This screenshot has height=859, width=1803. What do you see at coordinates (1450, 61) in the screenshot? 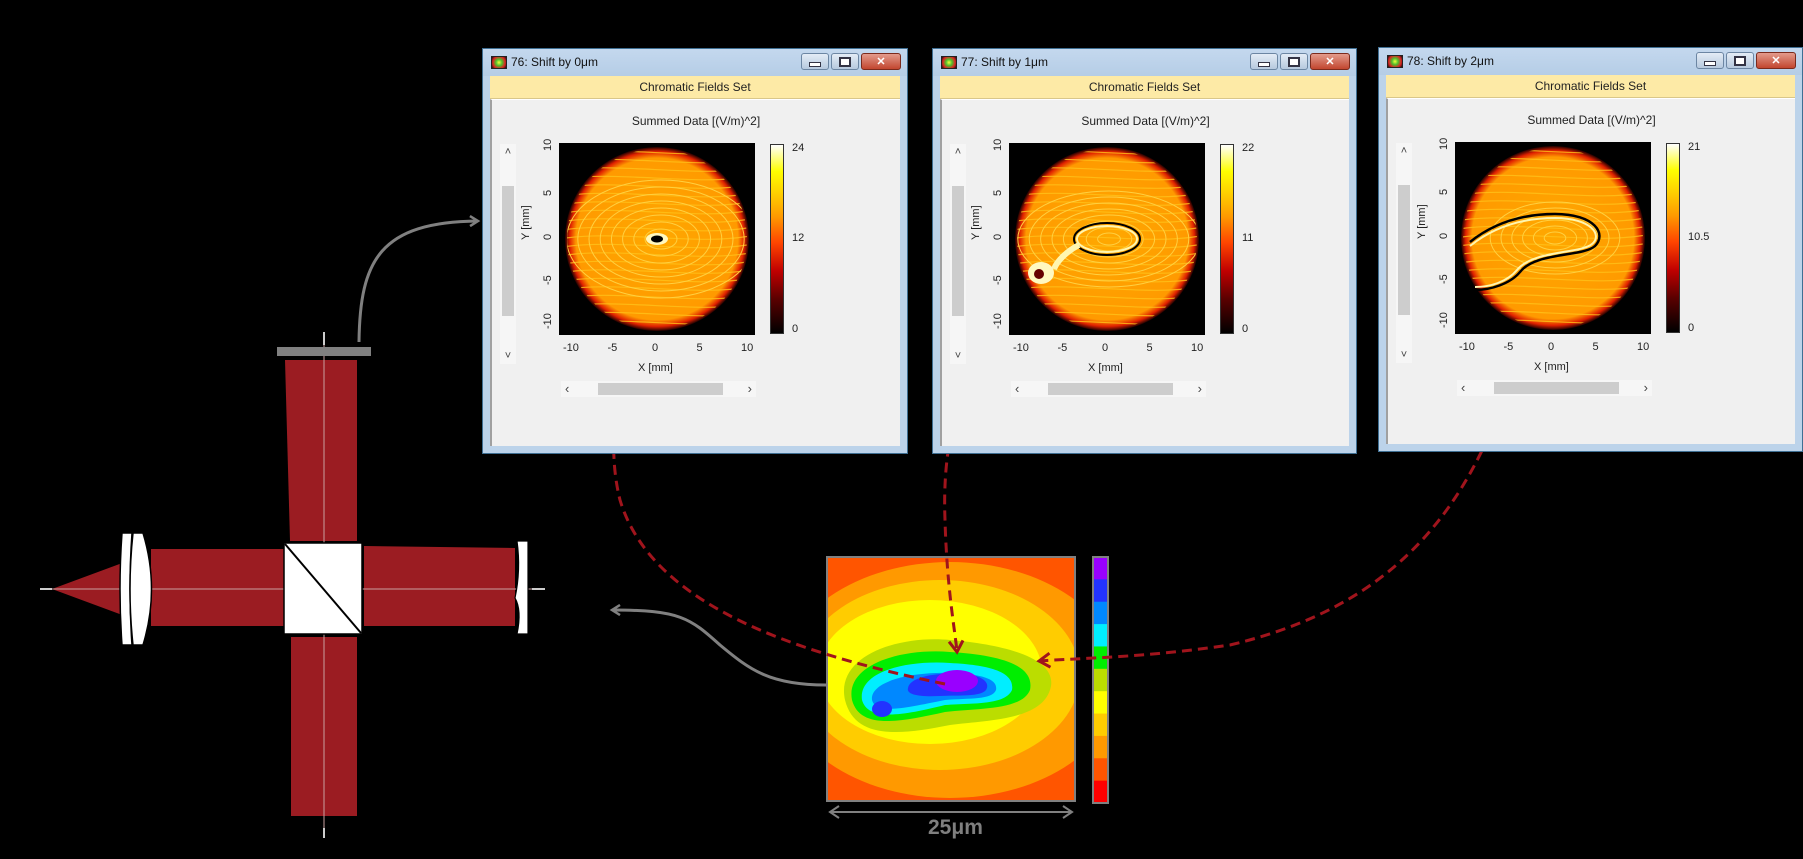
I see `window-title: 78: Shift by 2μm` at bounding box center [1450, 61].